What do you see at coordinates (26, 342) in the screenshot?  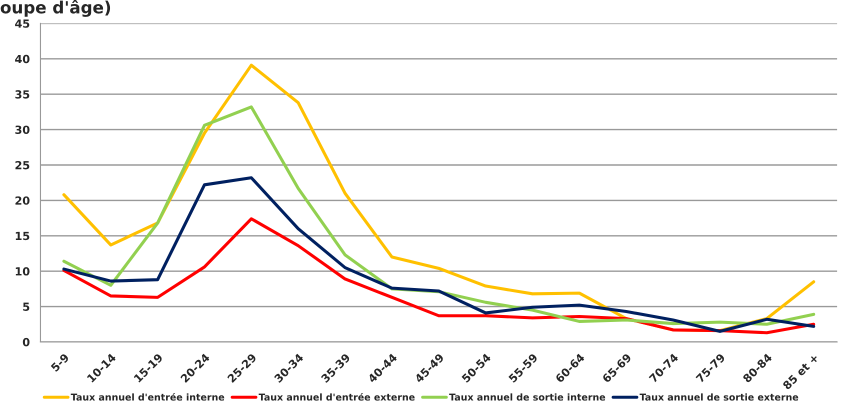 I see `y-tick-label: 0` at bounding box center [26, 342].